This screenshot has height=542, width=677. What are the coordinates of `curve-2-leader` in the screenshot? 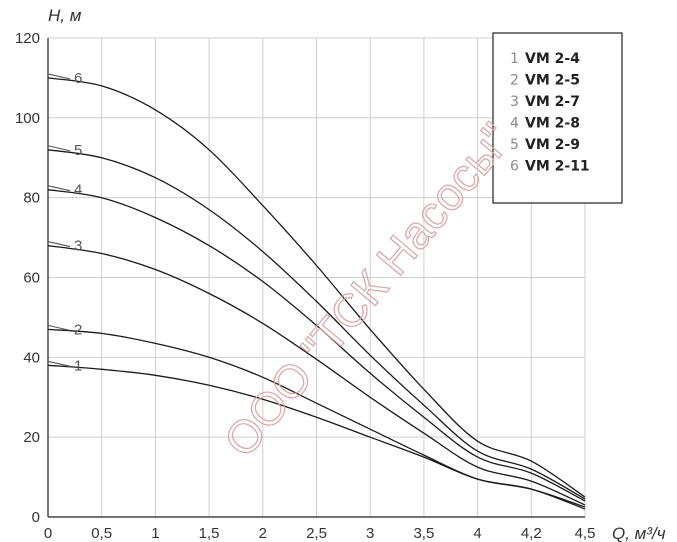 It's located at (59, 327).